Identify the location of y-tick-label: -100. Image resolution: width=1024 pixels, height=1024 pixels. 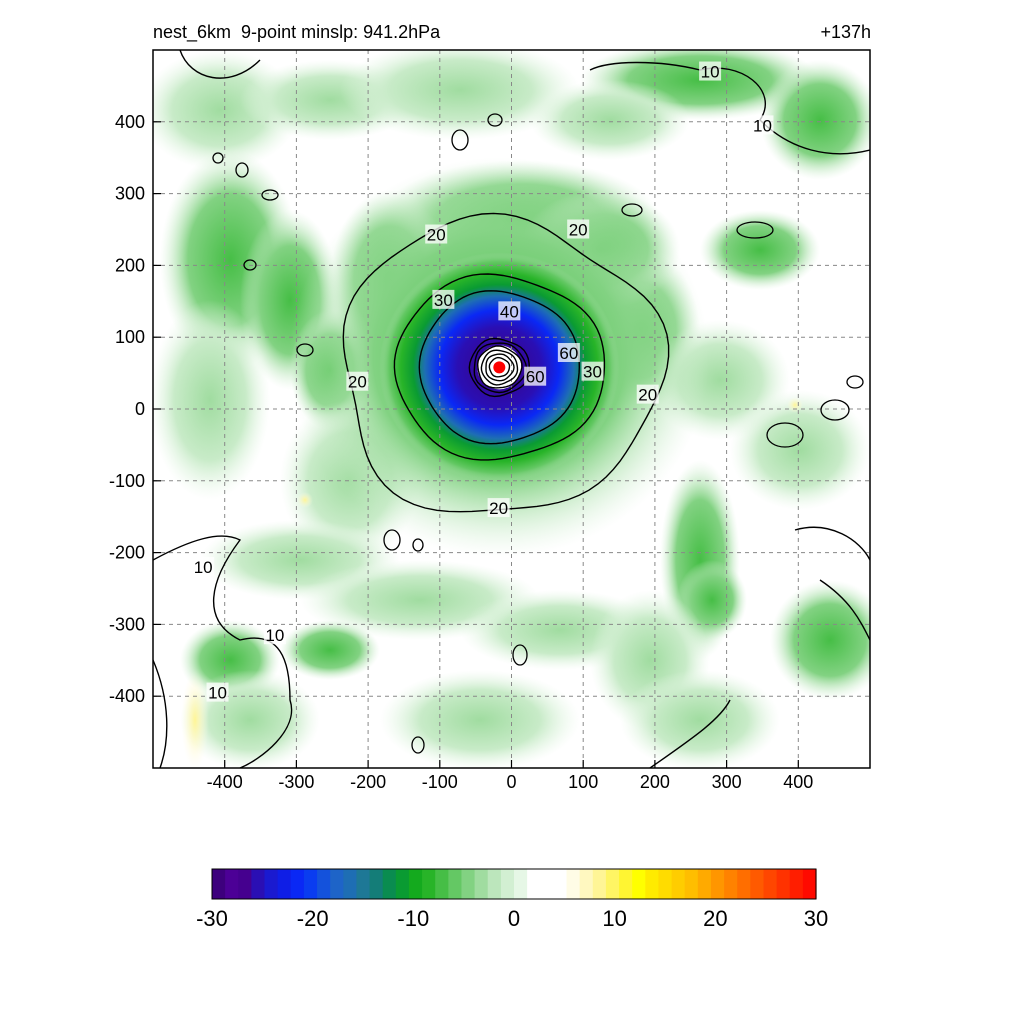
(127, 481).